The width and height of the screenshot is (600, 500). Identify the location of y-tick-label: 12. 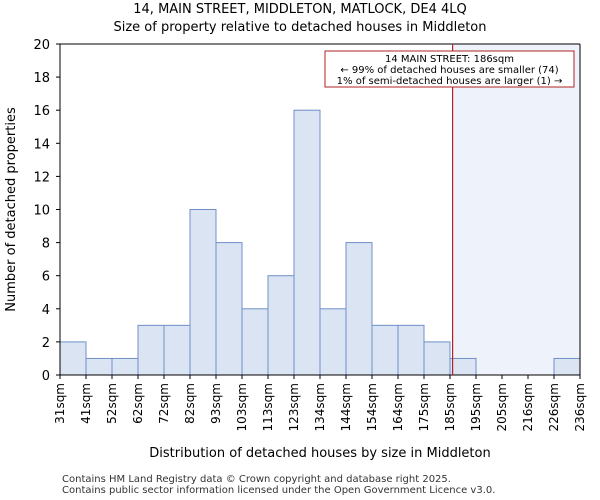
(41, 177).